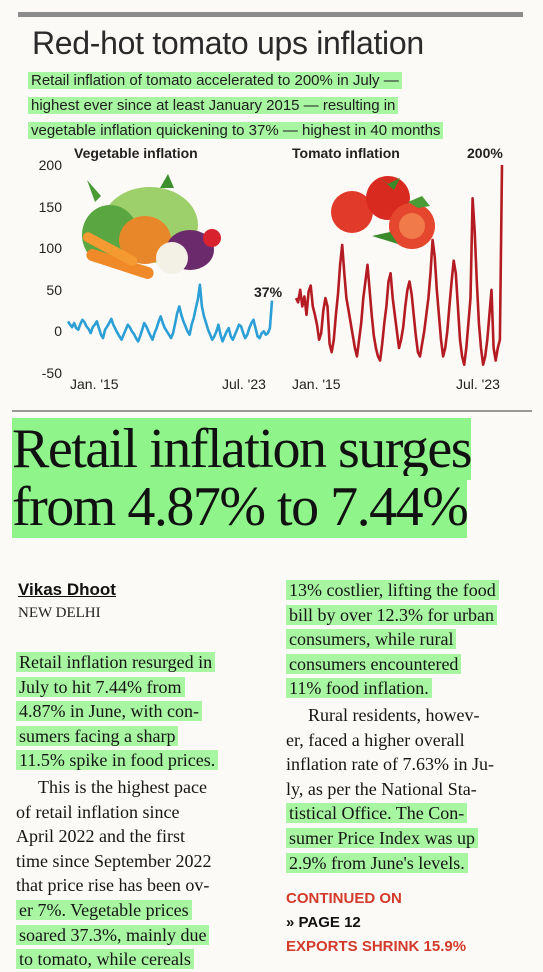  Describe the element at coordinates (390, 764) in the screenshot. I see `text-line: inflation rate of 7.63% in Ju-` at that location.